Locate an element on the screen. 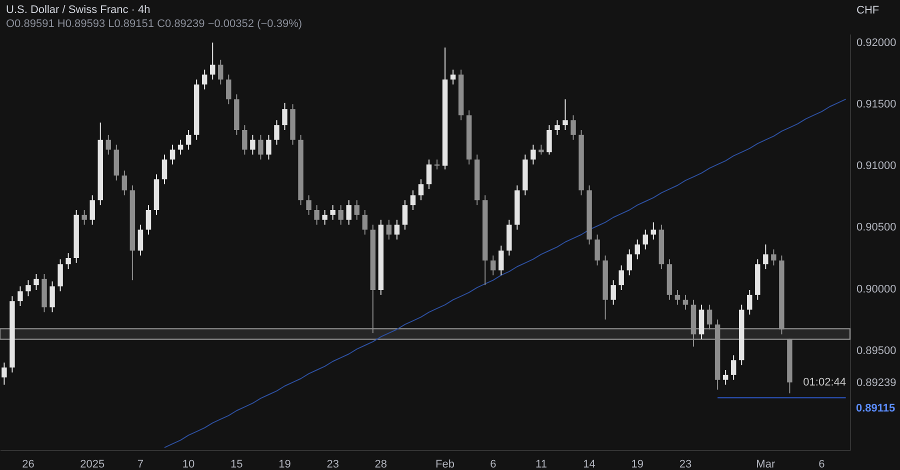  x-tick-label: Feb is located at coordinates (445, 464).